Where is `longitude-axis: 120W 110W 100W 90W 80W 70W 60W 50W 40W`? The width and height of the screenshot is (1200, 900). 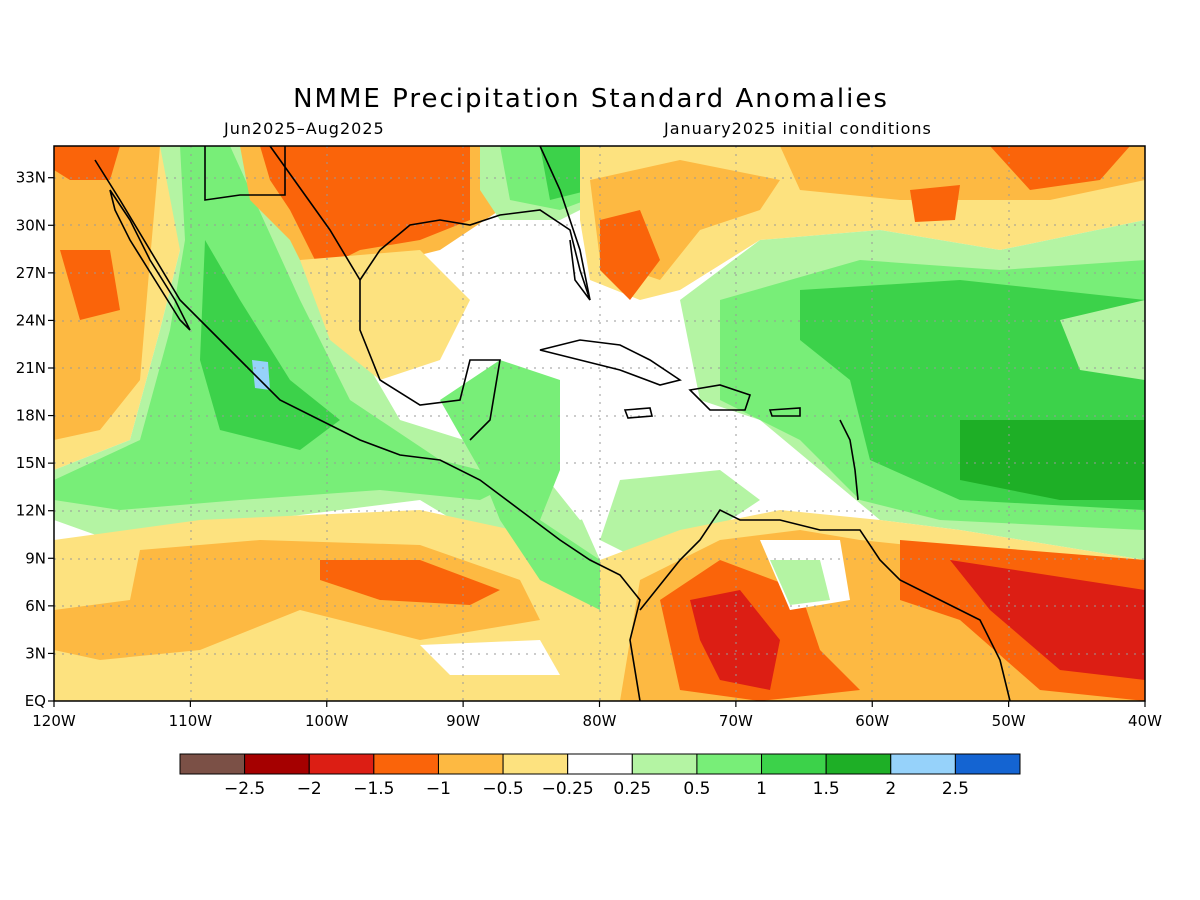
longitude-axis: 120W 110W 100W 90W 80W 70W 60W 50W 40W is located at coordinates (597, 715).